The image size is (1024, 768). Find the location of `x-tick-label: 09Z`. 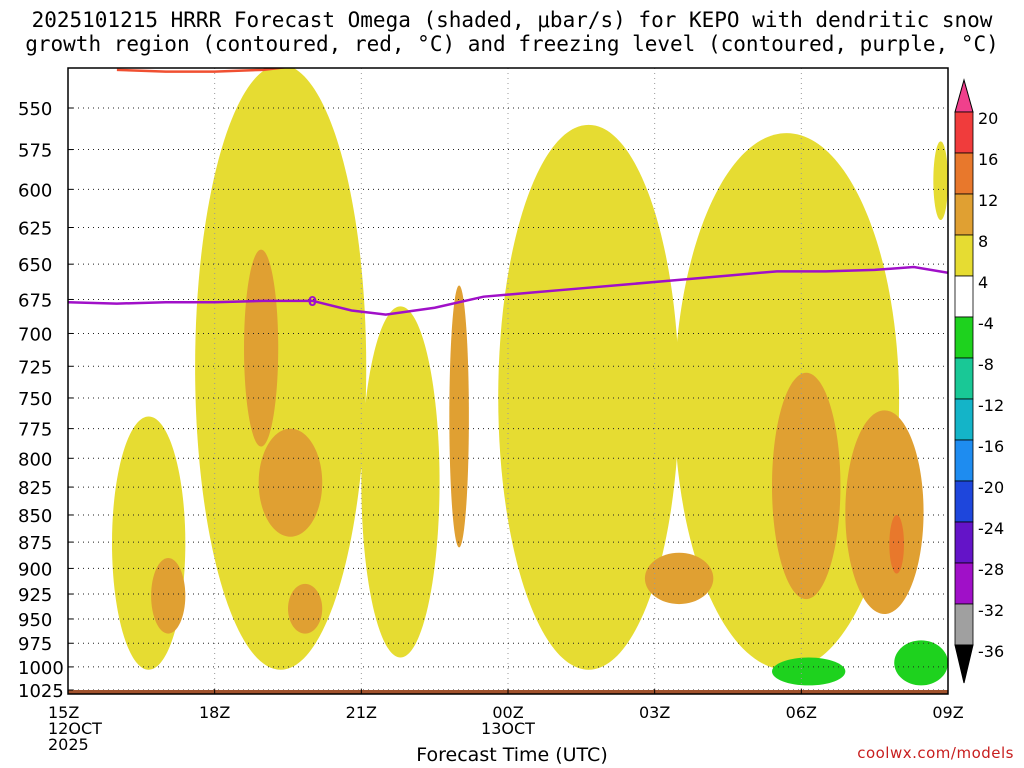

x-tick-label: 09Z is located at coordinates (947, 712).